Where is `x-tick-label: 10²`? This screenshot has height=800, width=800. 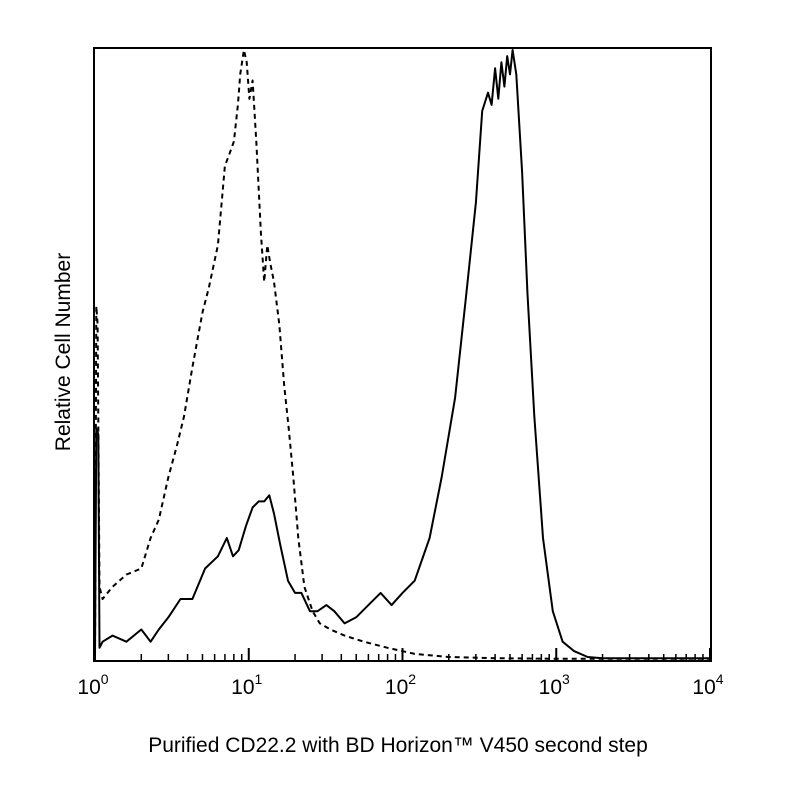
x-tick-label: 10² is located at coordinates (400, 685).